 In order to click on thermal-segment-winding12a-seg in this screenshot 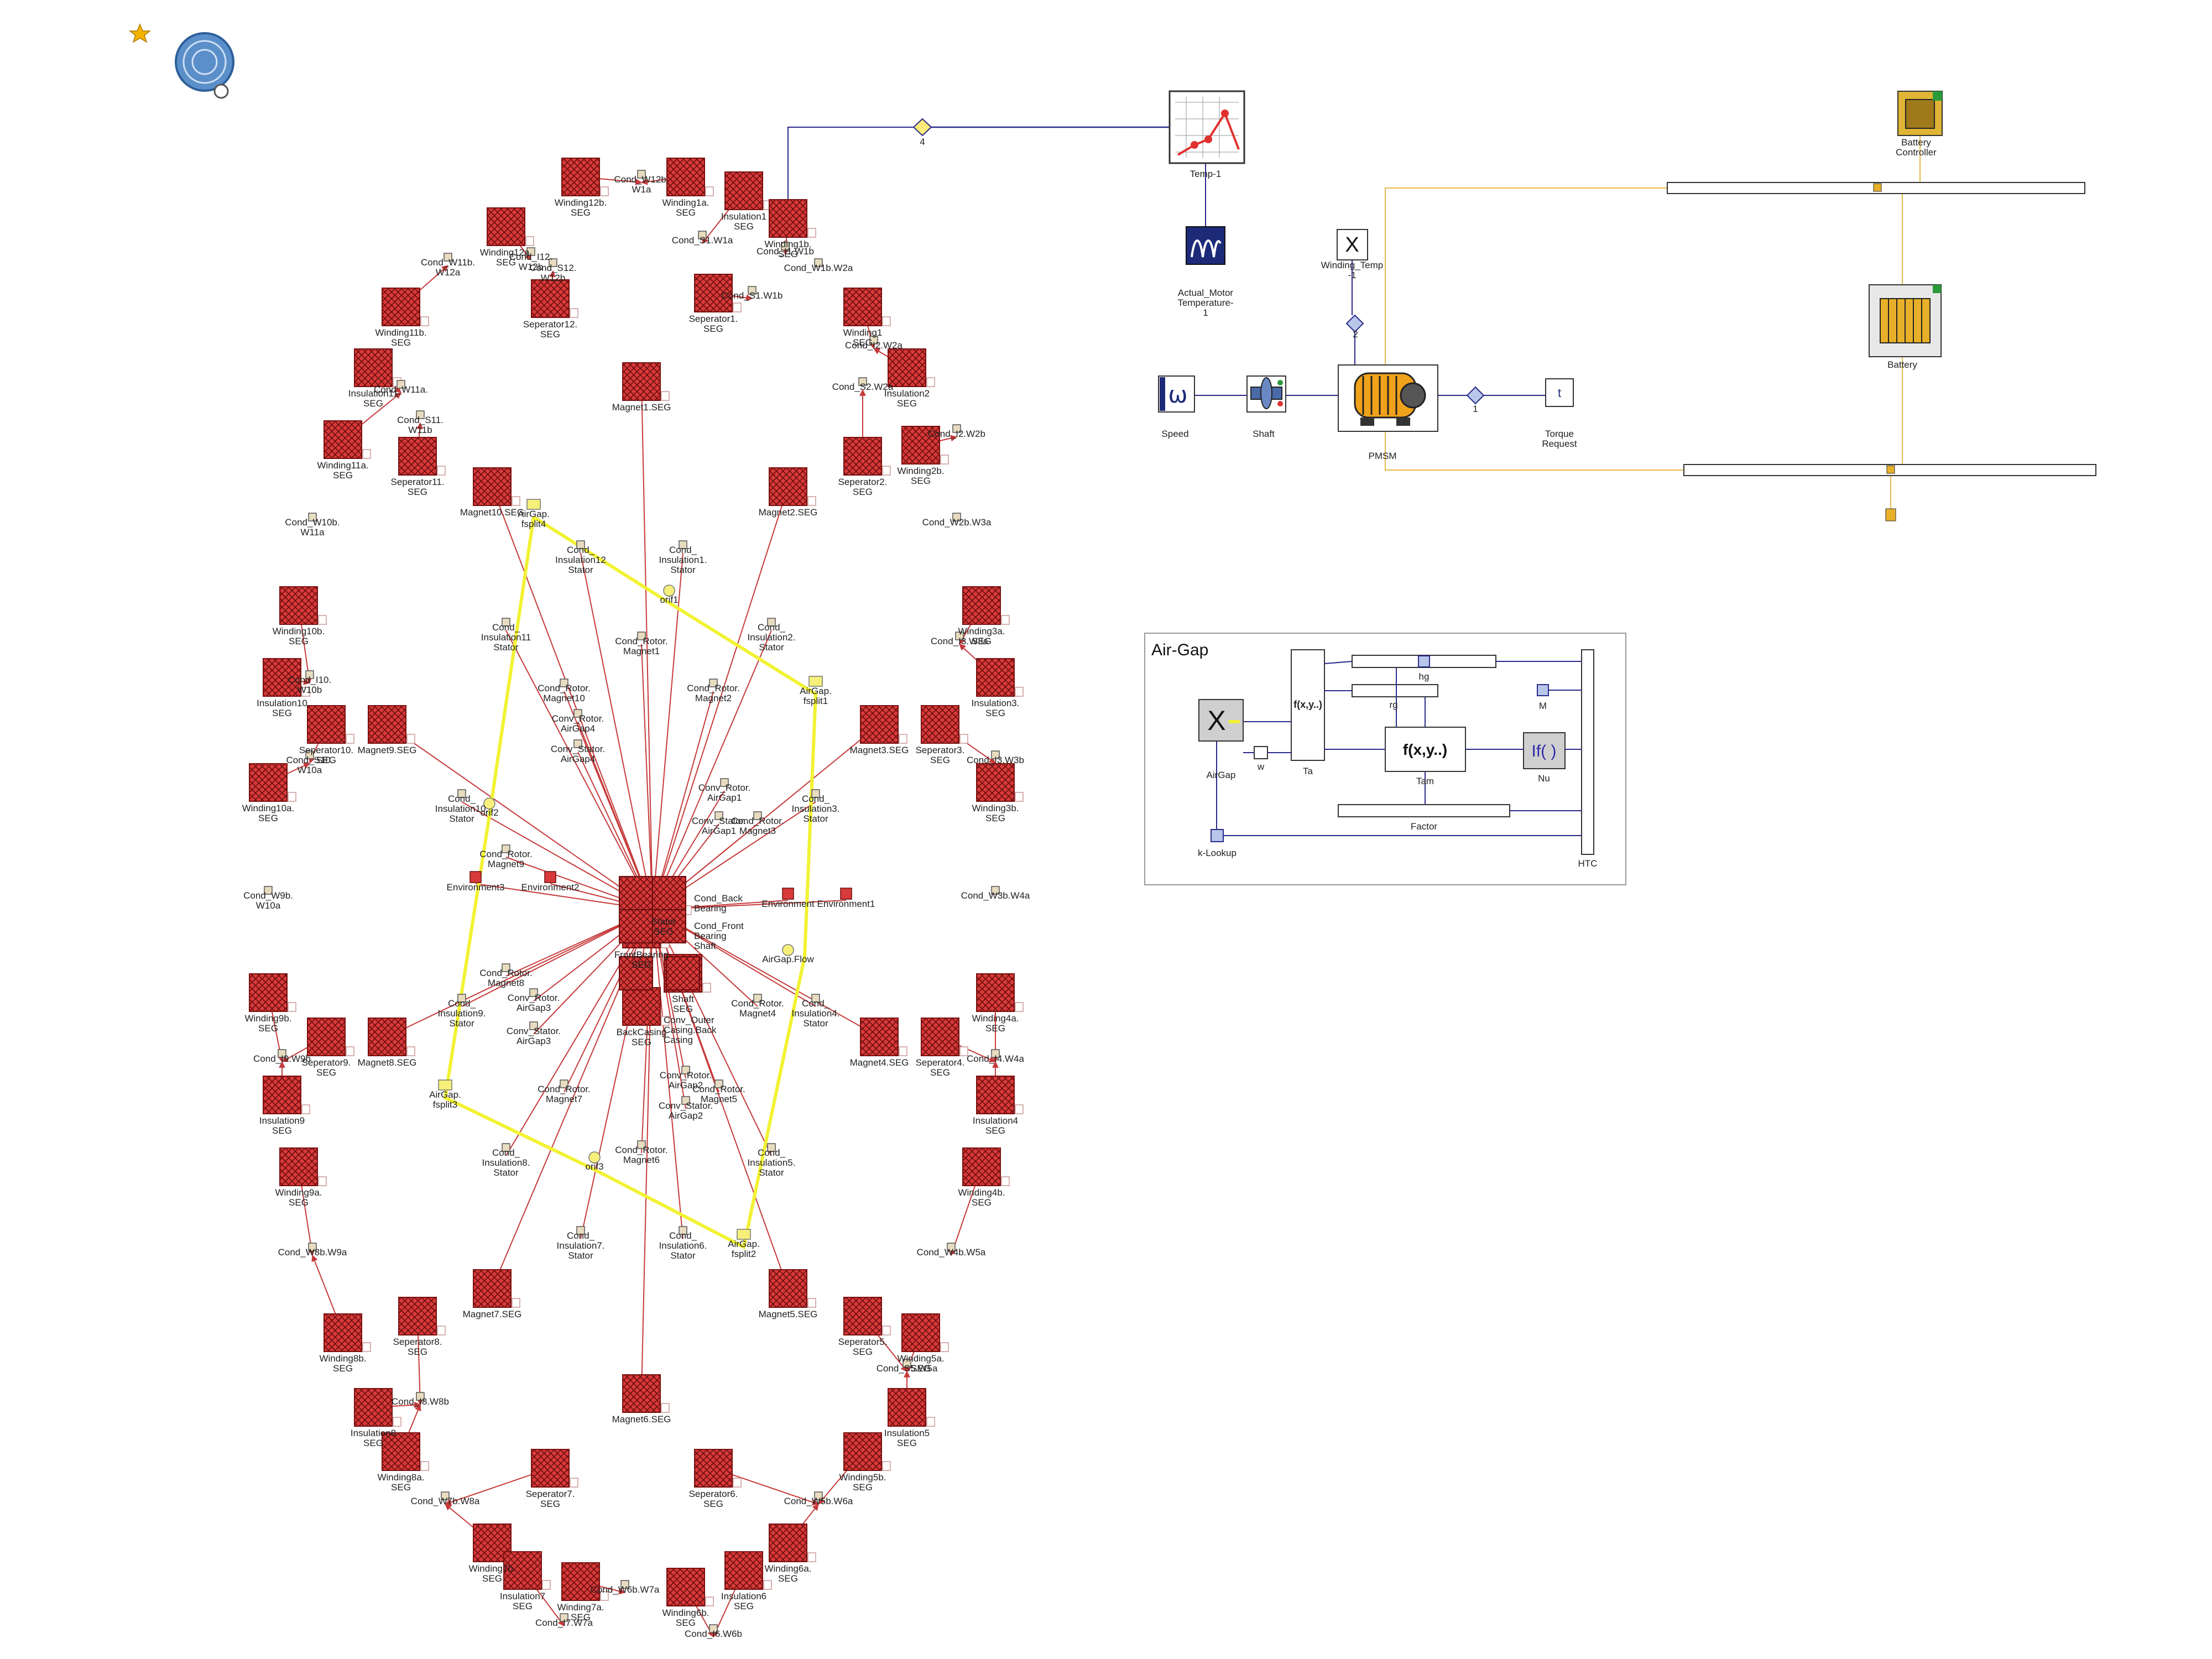, I will do `click(511, 227)`.